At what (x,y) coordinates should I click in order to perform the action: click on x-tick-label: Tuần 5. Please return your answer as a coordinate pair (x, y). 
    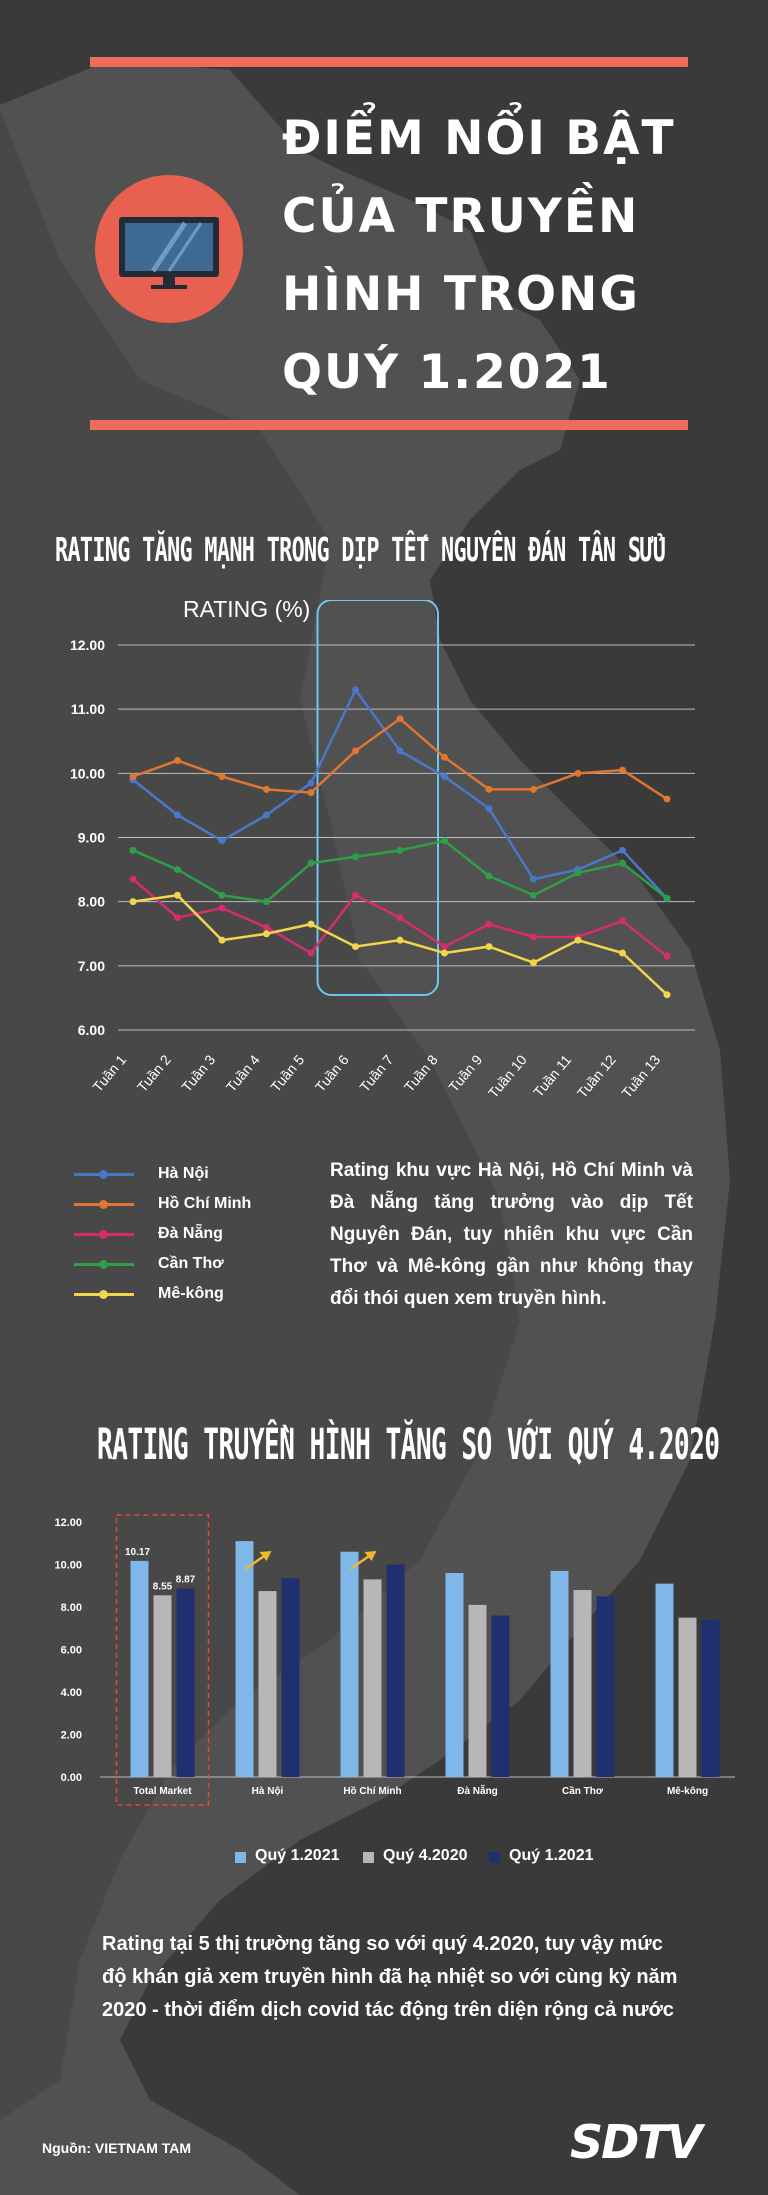
    Looking at the image, I should click on (287, 1072).